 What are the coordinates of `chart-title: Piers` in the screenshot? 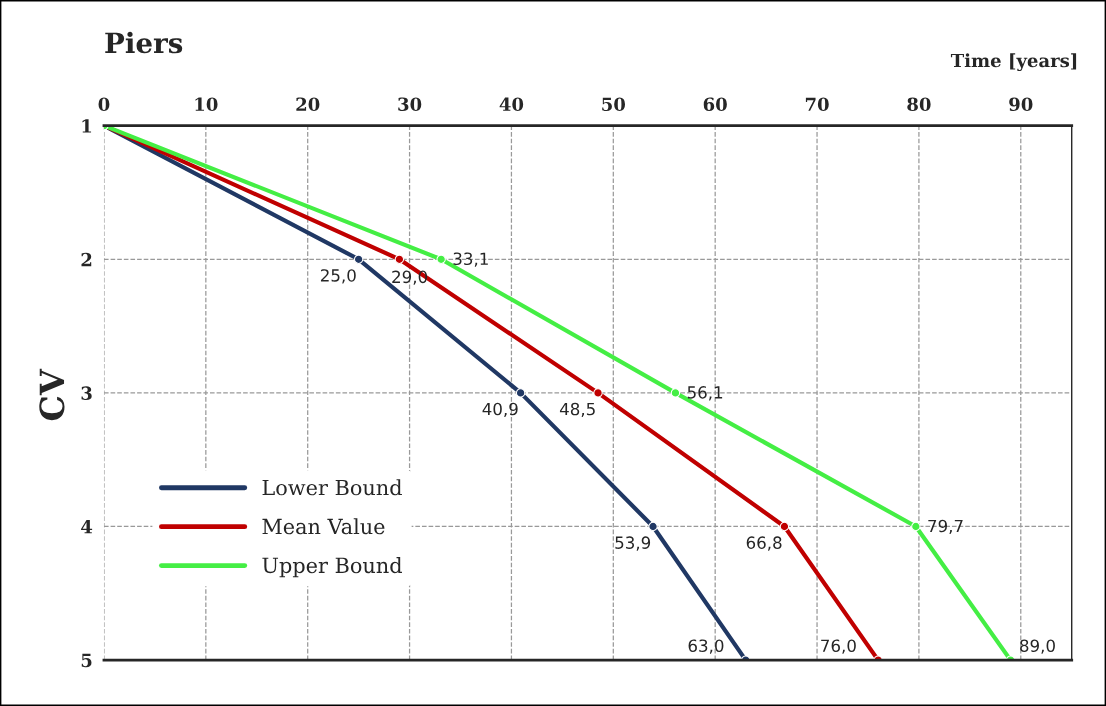 It's located at (144, 42).